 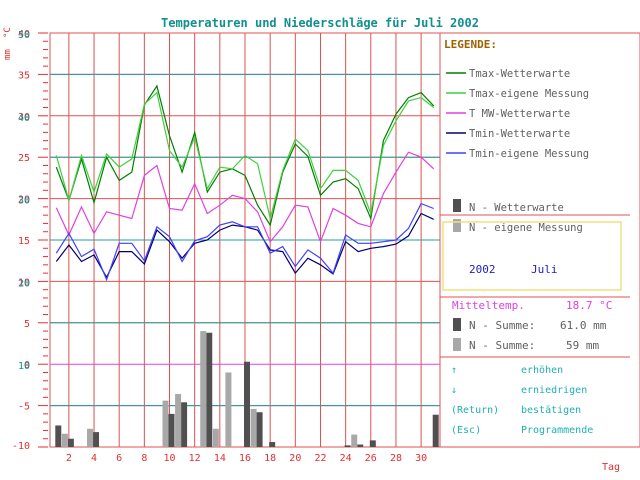 I want to click on mean-temp-label: Mitteltemp., so click(x=488, y=305).